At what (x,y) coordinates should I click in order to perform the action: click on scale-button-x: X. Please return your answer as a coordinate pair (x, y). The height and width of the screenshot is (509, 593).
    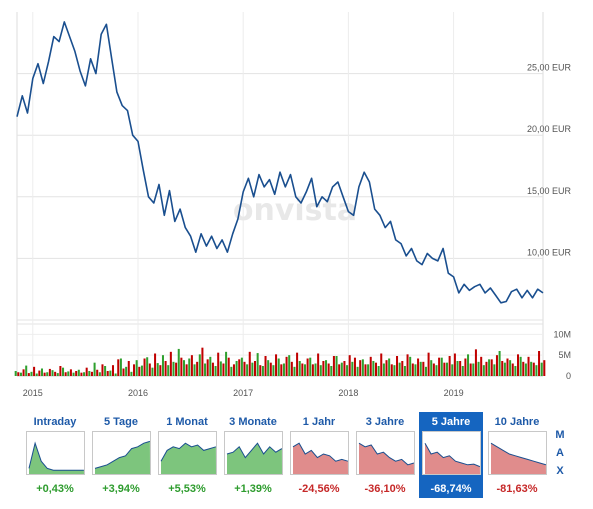
    Looking at the image, I should click on (560, 471).